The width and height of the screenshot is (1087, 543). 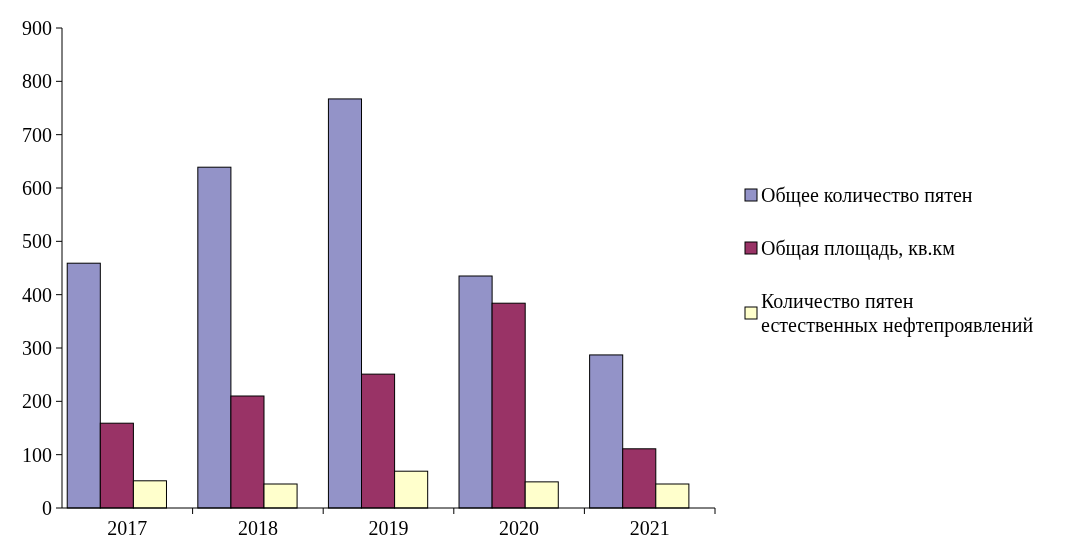 What do you see at coordinates (37, 401) in the screenshot?
I see `y-tick-label: 200` at bounding box center [37, 401].